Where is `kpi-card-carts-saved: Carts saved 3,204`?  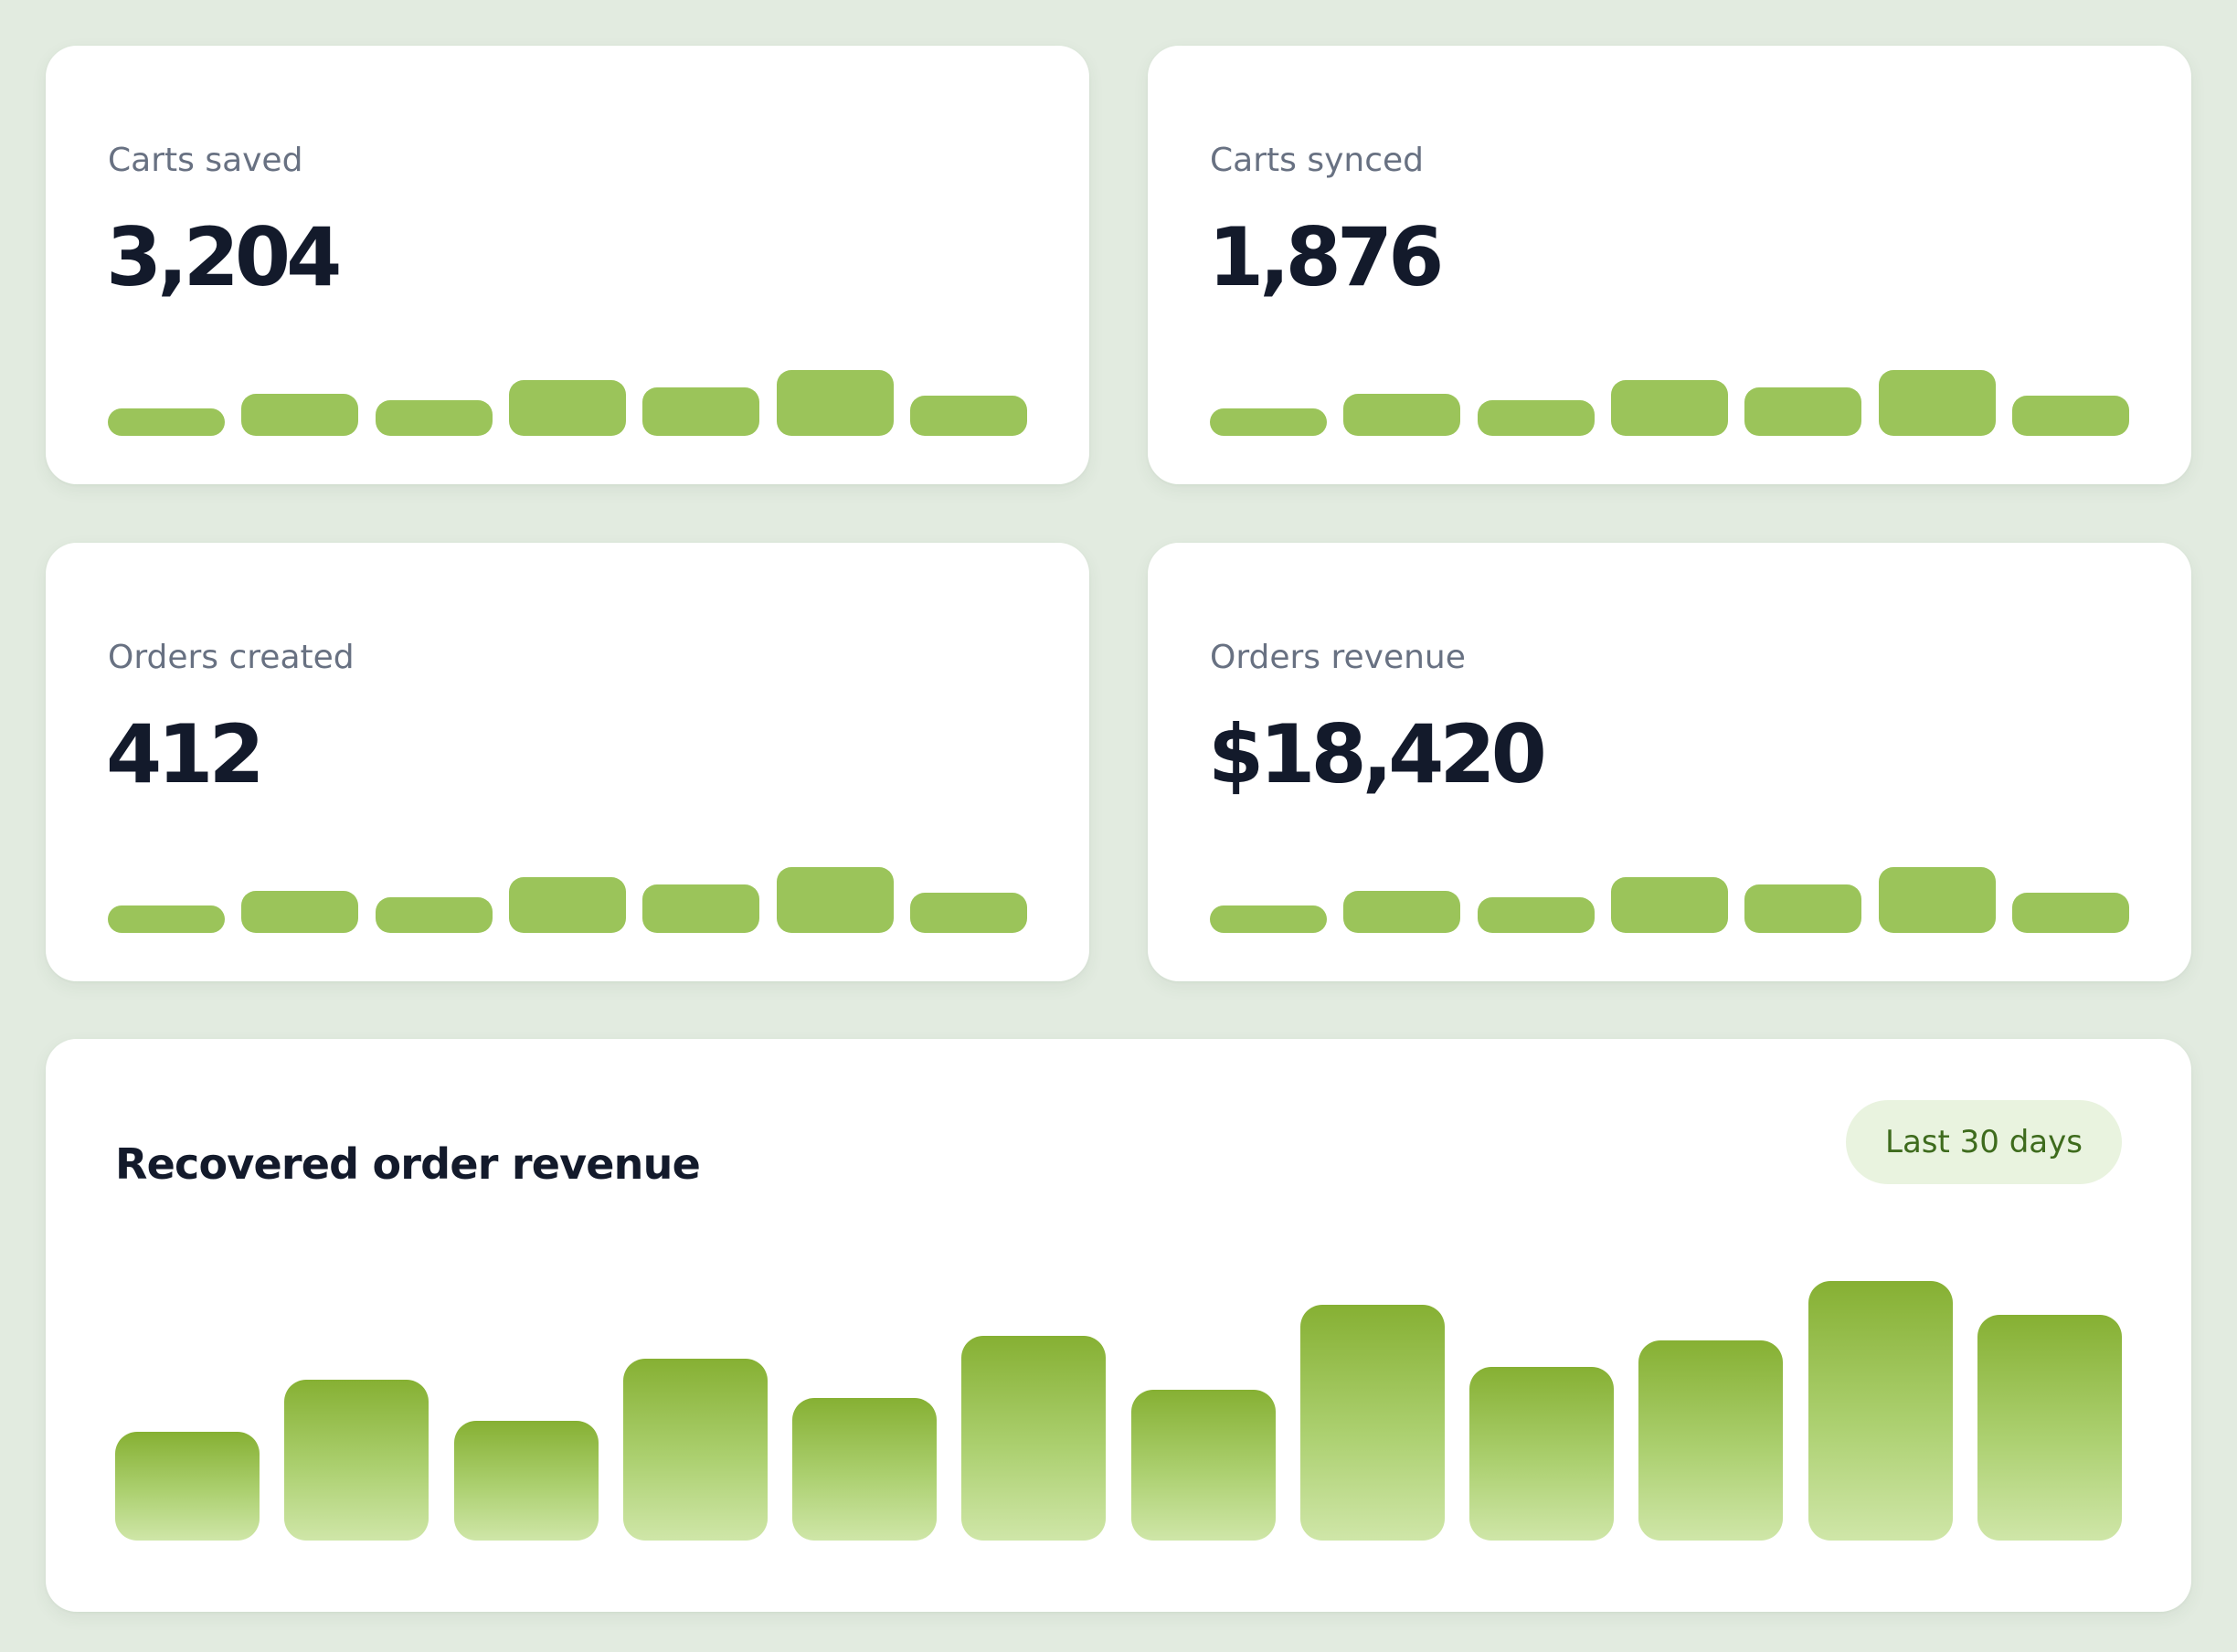 kpi-card-carts-saved: Carts saved 3,204 is located at coordinates (567, 265).